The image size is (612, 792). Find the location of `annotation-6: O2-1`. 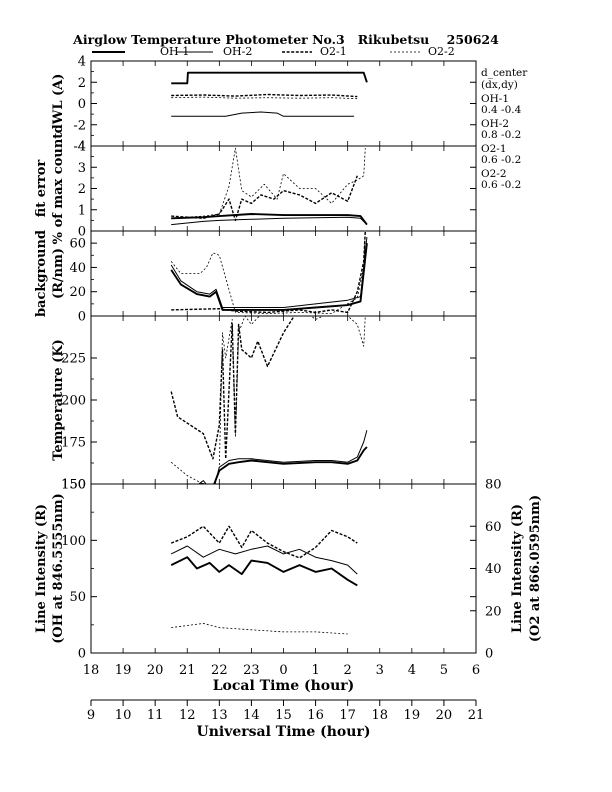

annotation-6: O2-1 is located at coordinates (494, 149).